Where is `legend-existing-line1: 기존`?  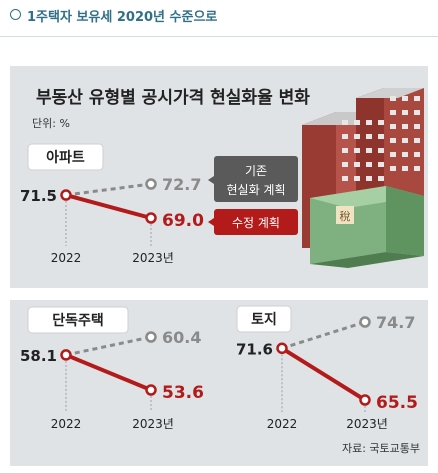 legend-existing-line1: 기존 is located at coordinates (256, 171).